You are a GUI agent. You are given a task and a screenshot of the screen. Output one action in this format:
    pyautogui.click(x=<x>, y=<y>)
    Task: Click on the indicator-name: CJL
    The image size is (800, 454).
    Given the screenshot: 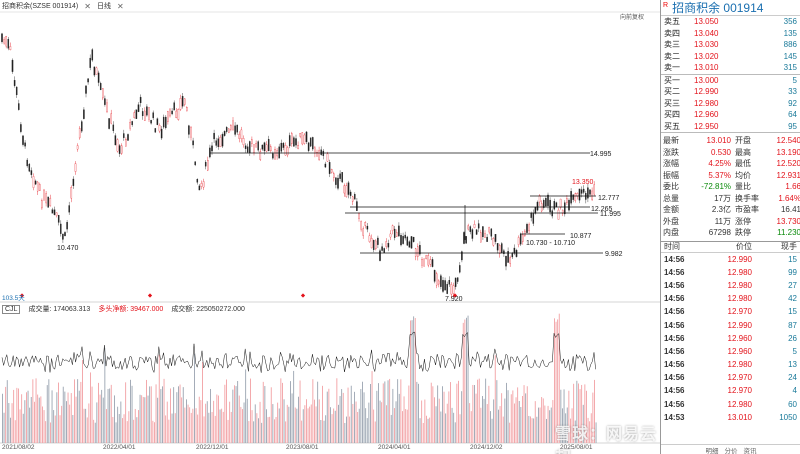 What is the action you would take?
    pyautogui.click(x=11, y=309)
    